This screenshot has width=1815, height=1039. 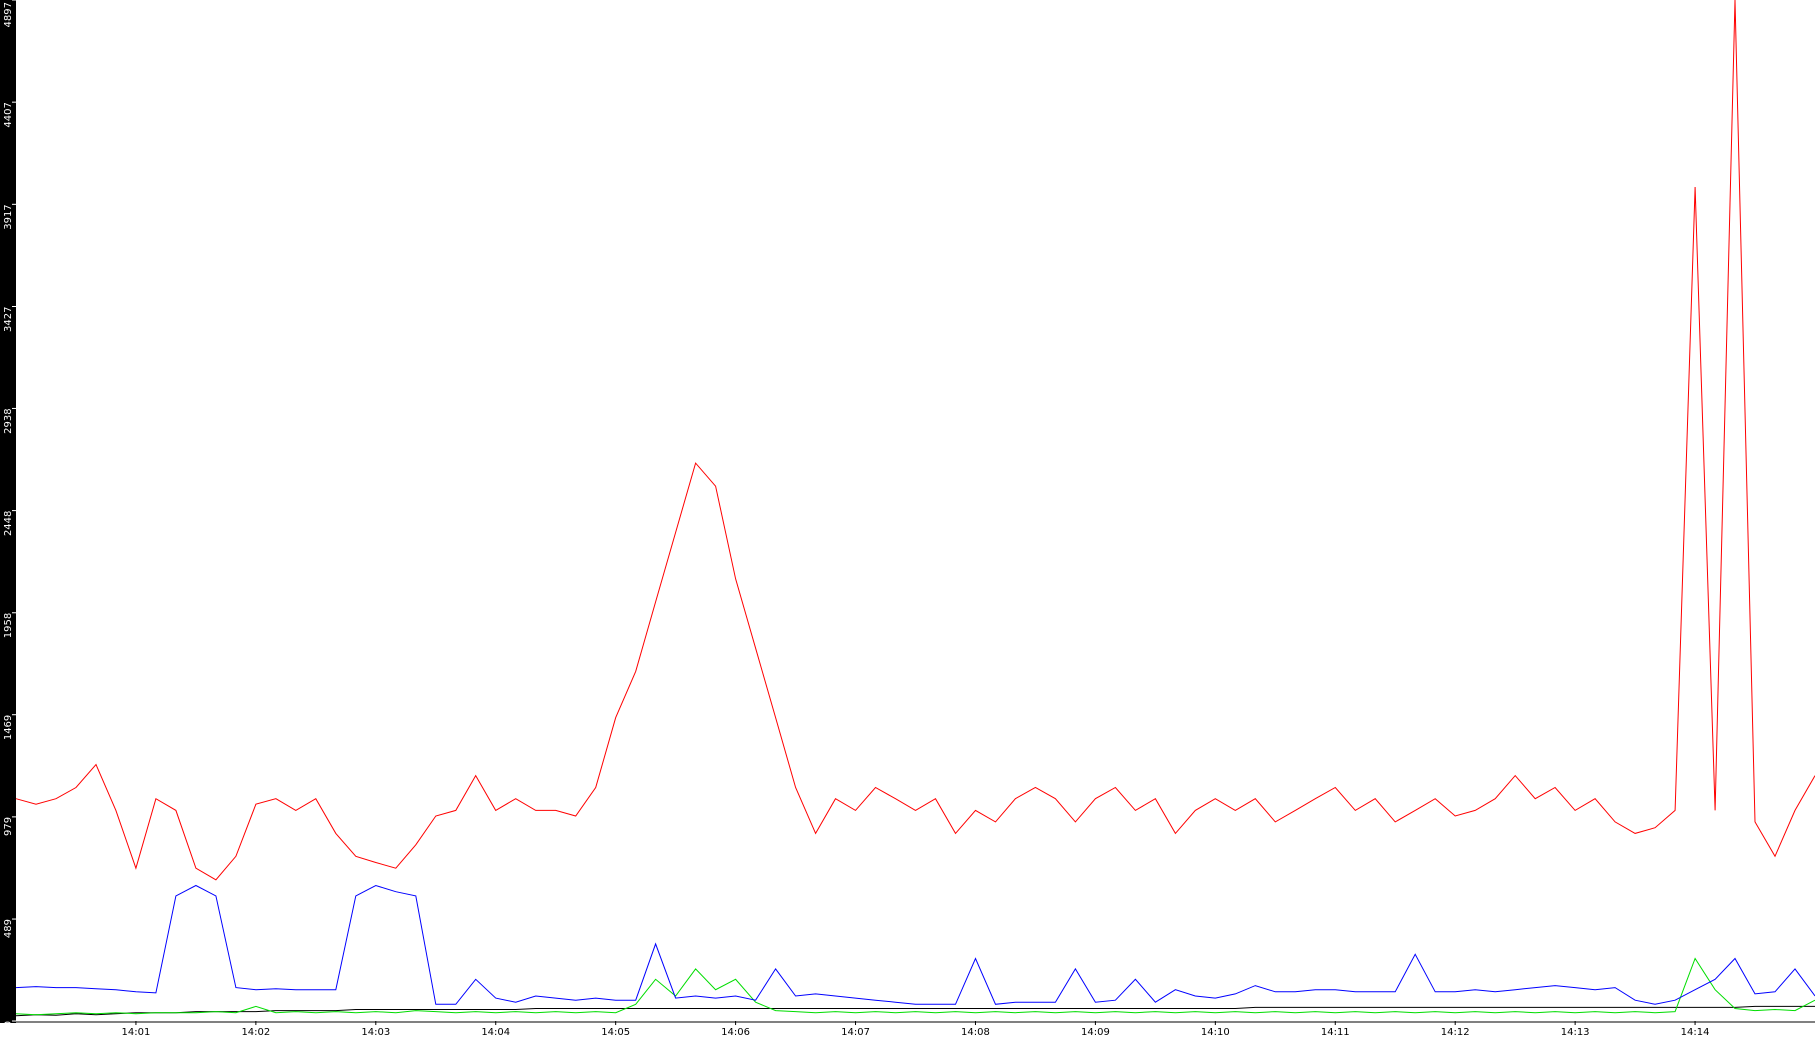 What do you see at coordinates (8, 625) in the screenshot?
I see `y-tick-label: 1958` at bounding box center [8, 625].